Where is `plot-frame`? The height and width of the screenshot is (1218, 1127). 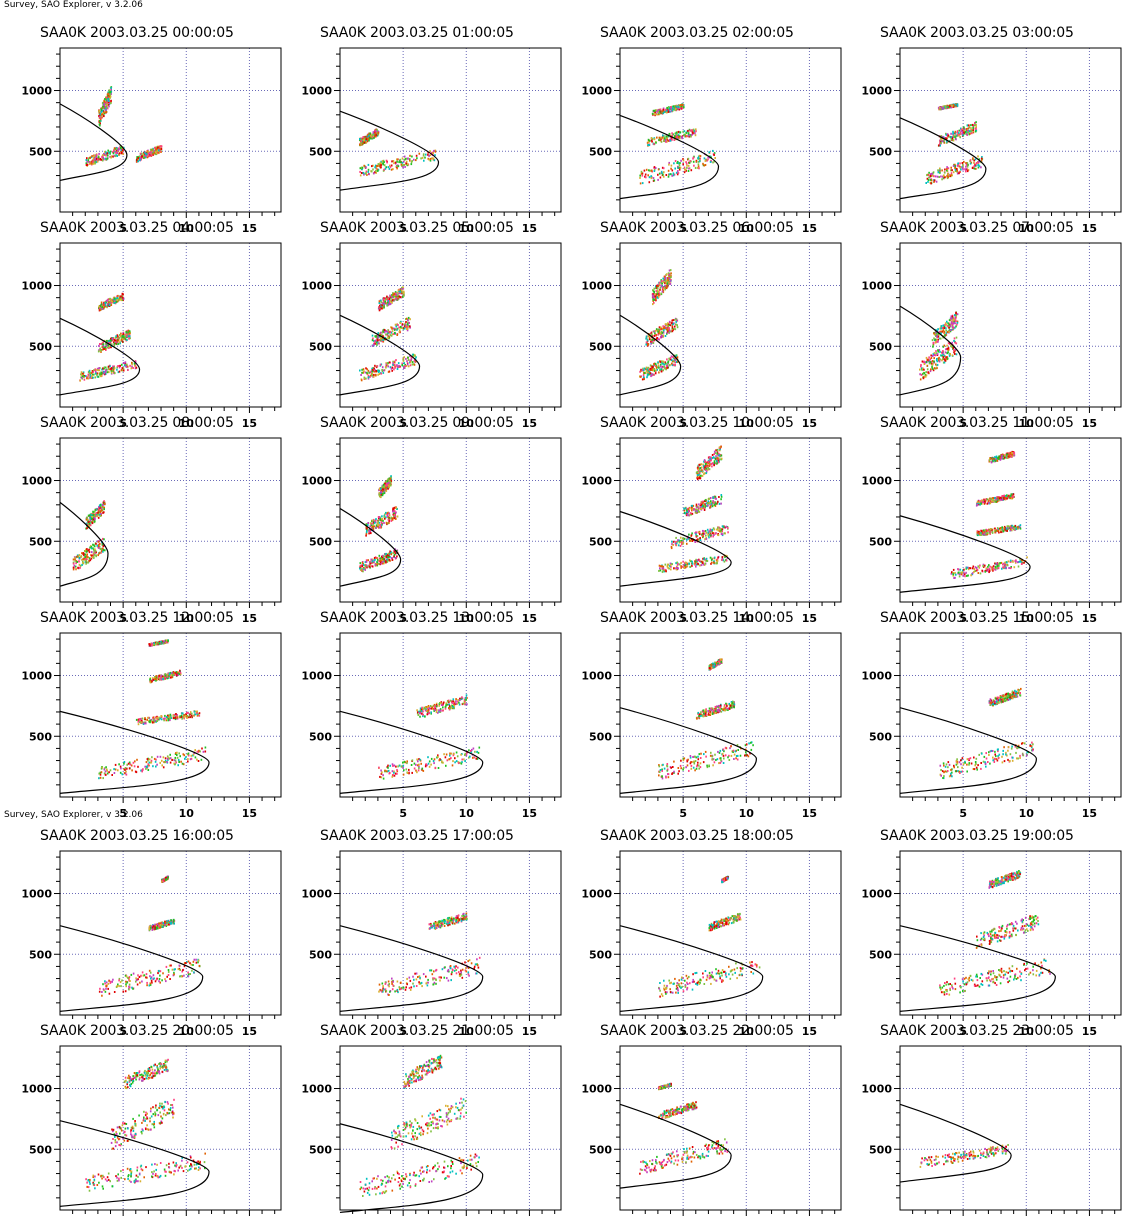 plot-frame is located at coordinates (730, 520).